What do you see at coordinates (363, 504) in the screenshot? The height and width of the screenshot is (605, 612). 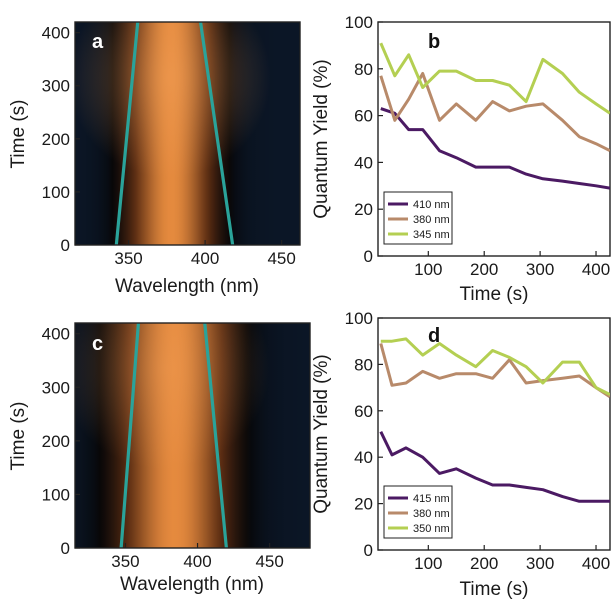 I see `y-tick-label-d-1: 20` at bounding box center [363, 504].